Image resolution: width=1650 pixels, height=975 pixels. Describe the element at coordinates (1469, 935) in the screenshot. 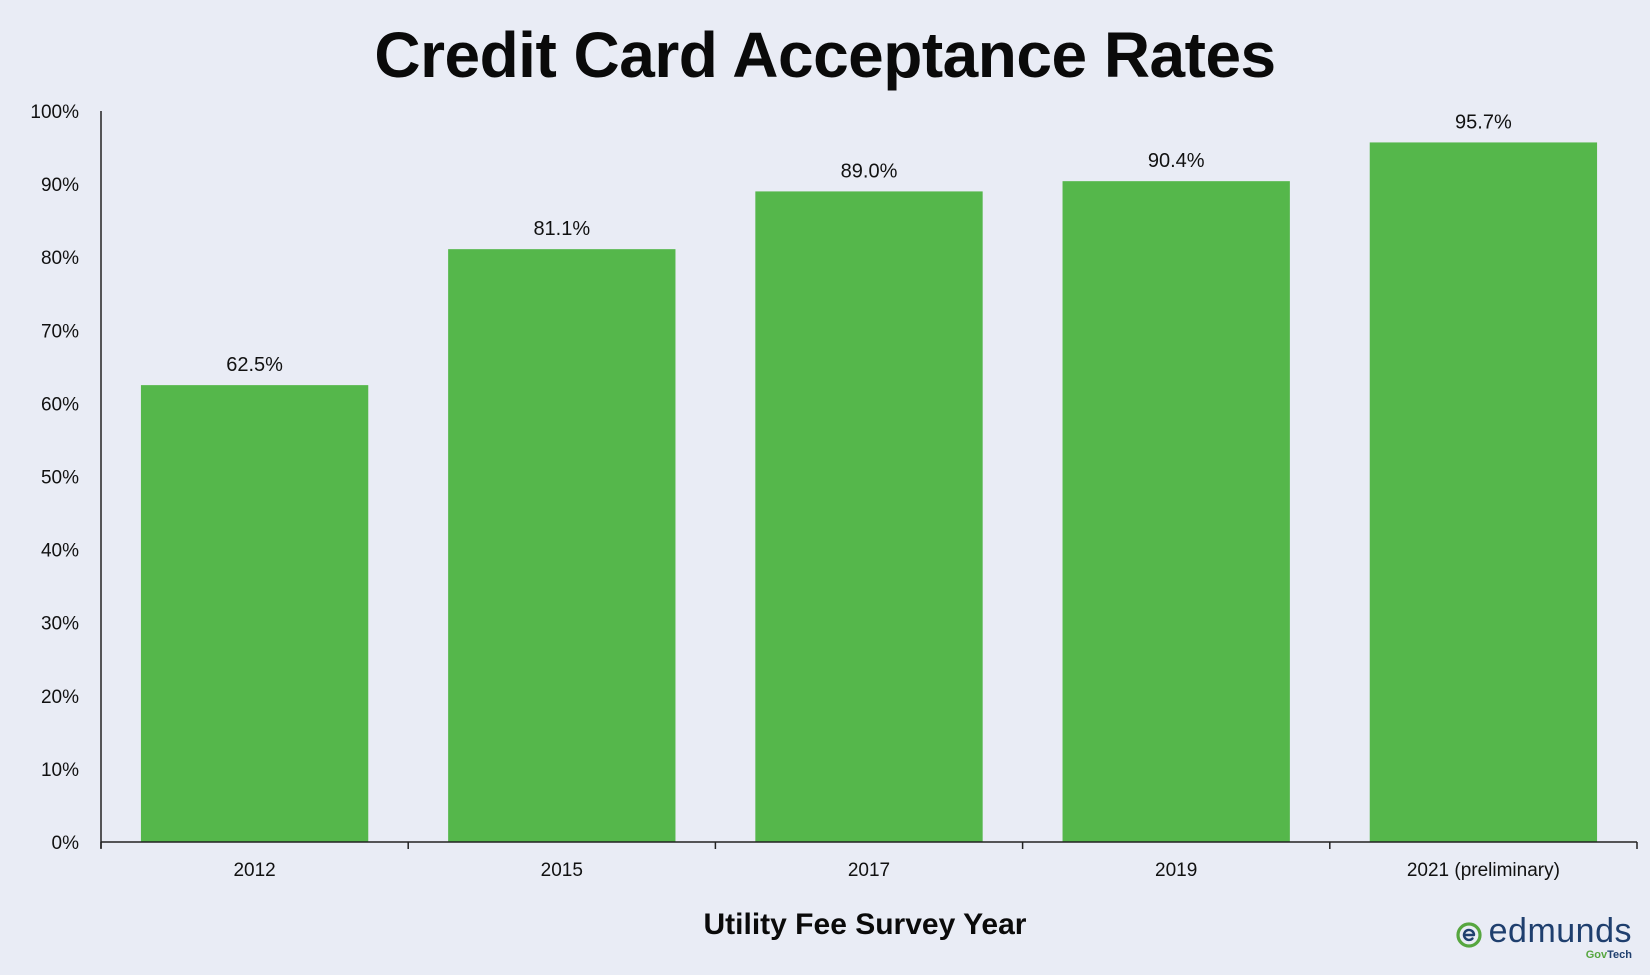

I see `edmunds-logo-icon` at that location.